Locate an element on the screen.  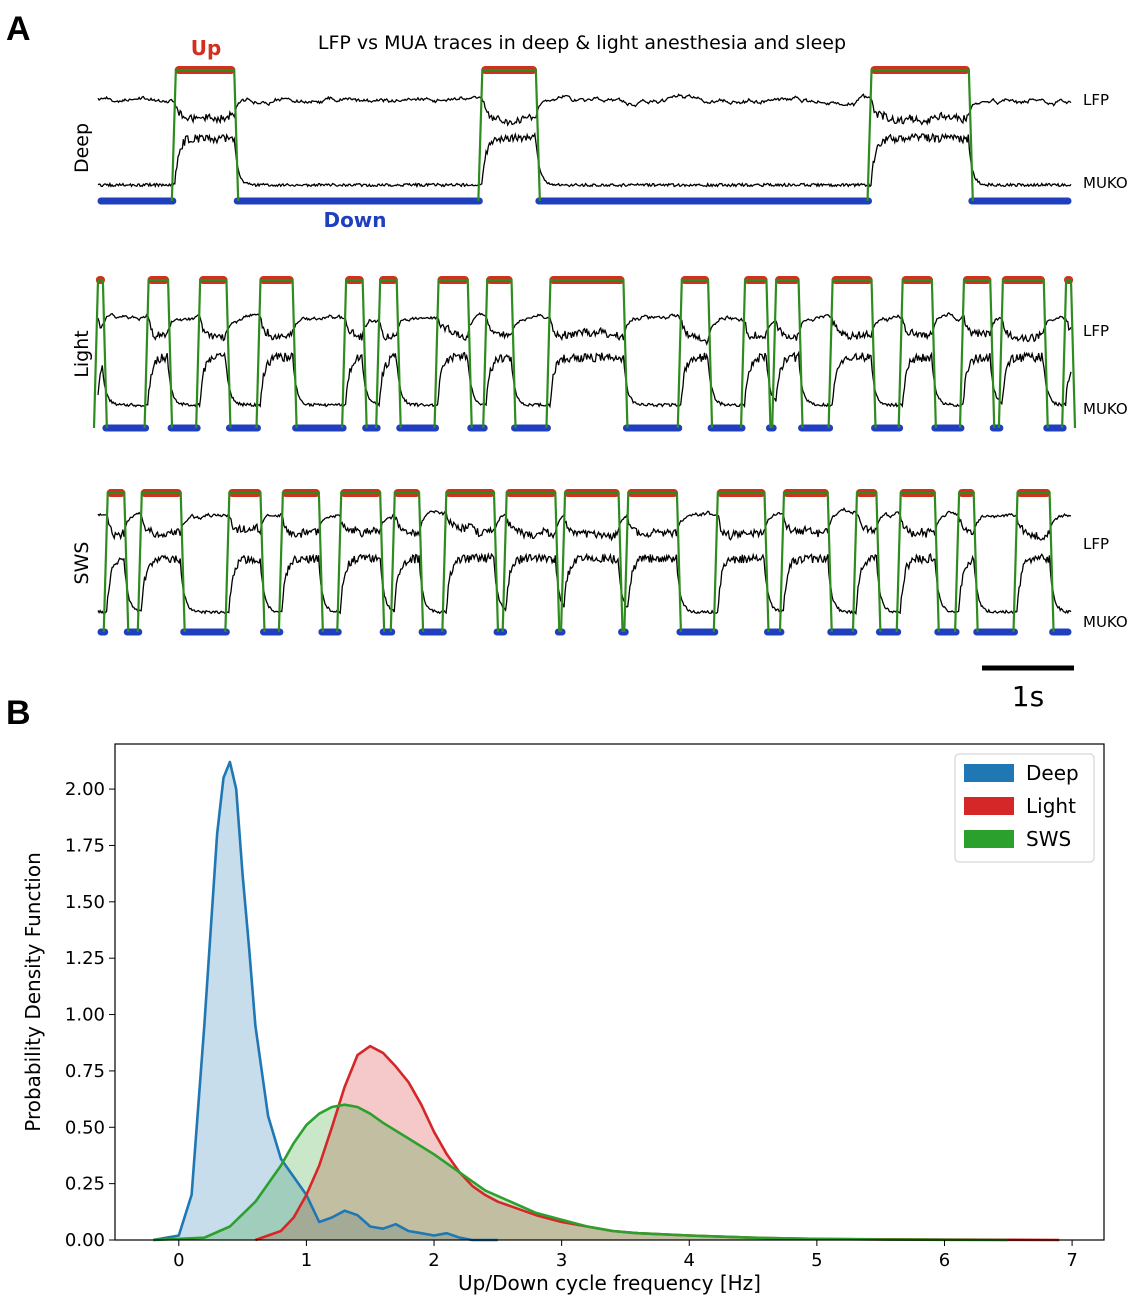
area-fill-deep is located at coordinates (325, 1001).